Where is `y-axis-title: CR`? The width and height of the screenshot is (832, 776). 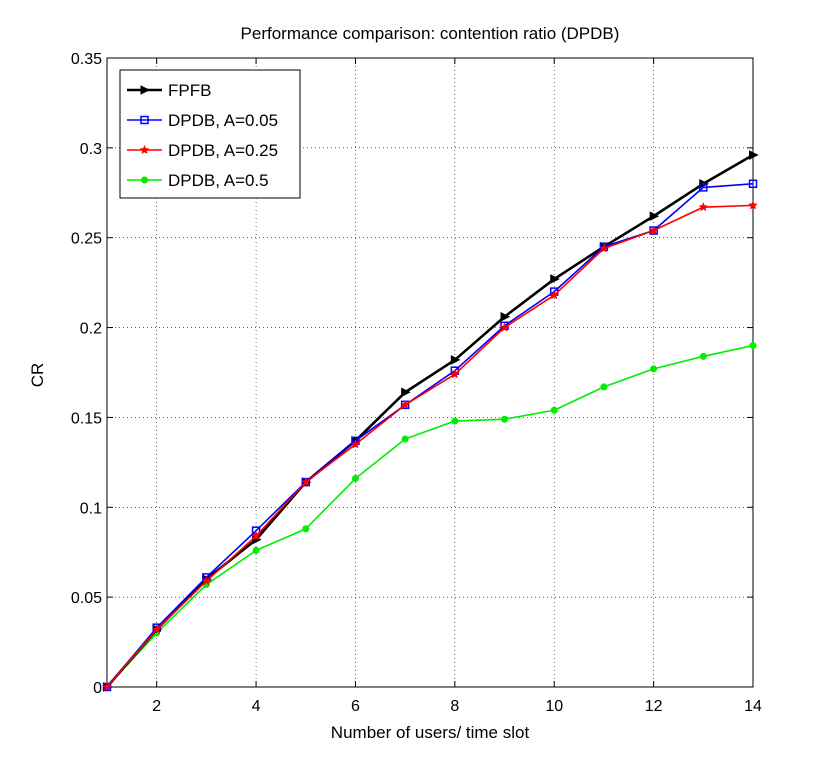
y-axis-title: CR is located at coordinates (37, 375).